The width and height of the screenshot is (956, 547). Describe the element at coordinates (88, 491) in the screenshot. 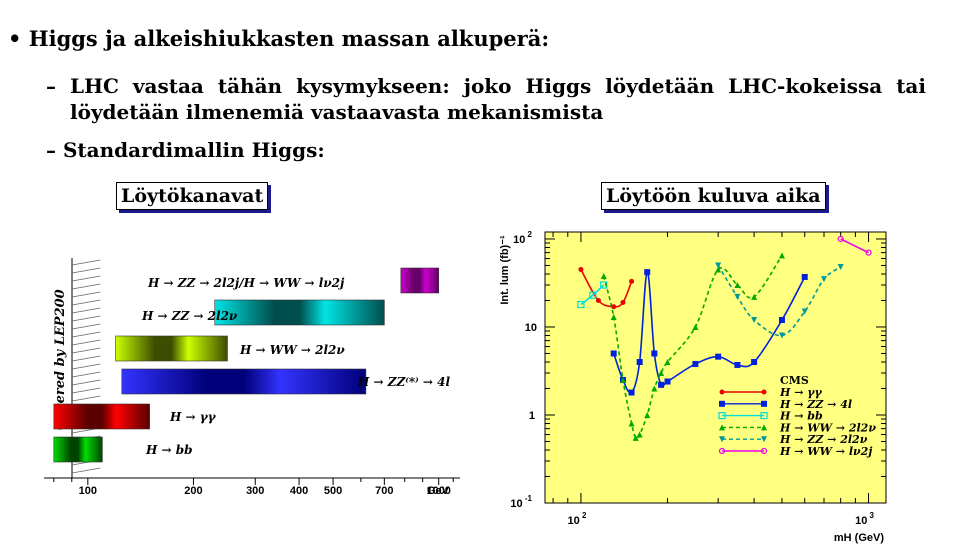

I see `x-tick-label: 100` at that location.